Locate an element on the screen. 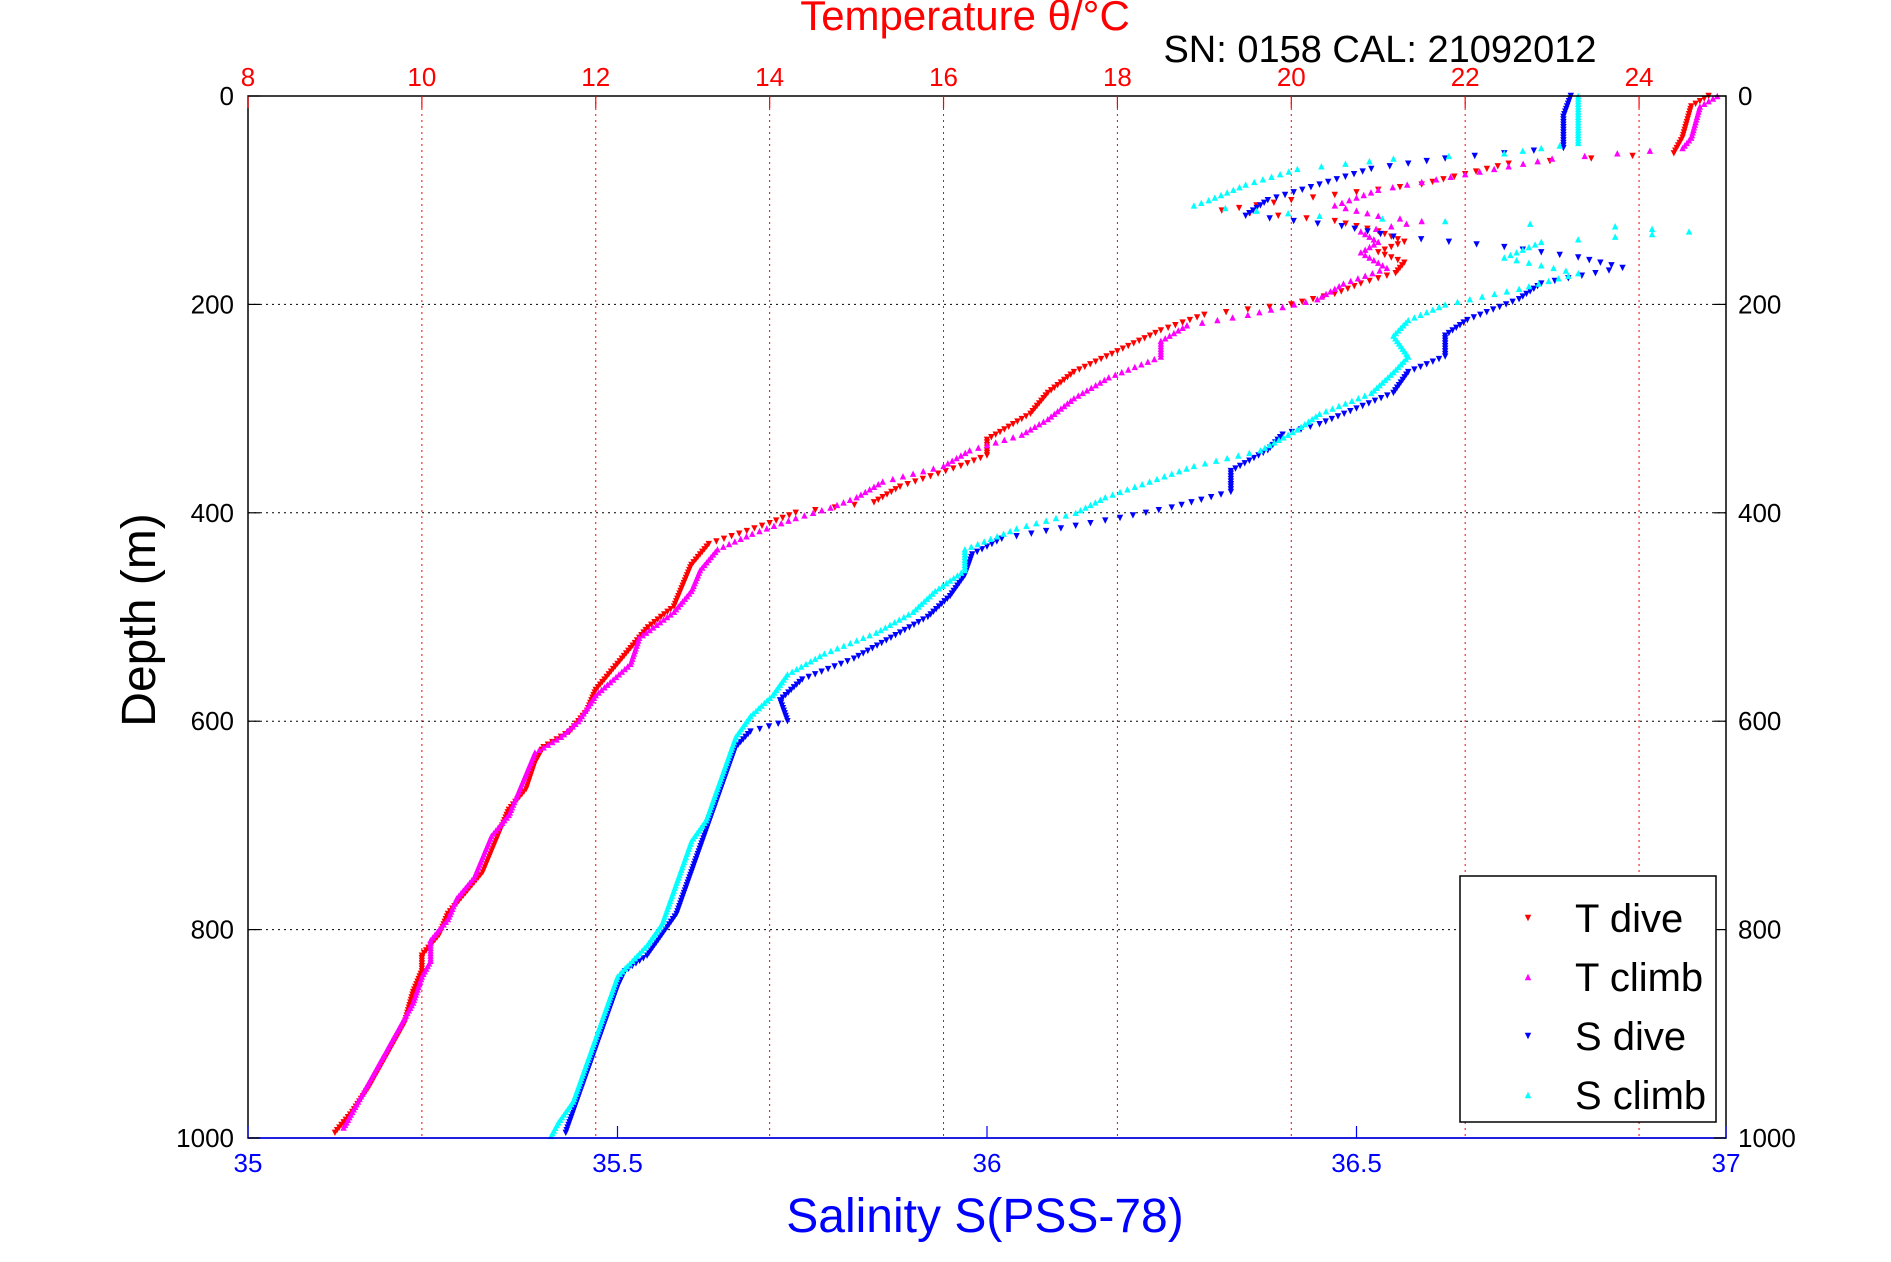  legend-marker is located at coordinates (1528, 1095).